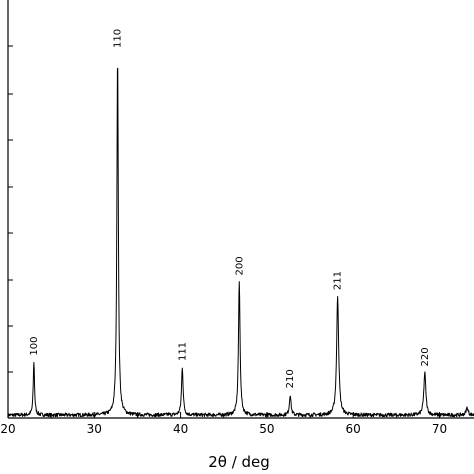 This screenshot has height=474, width=474. I want to click on x-tick-label: 20, so click(7, 429).